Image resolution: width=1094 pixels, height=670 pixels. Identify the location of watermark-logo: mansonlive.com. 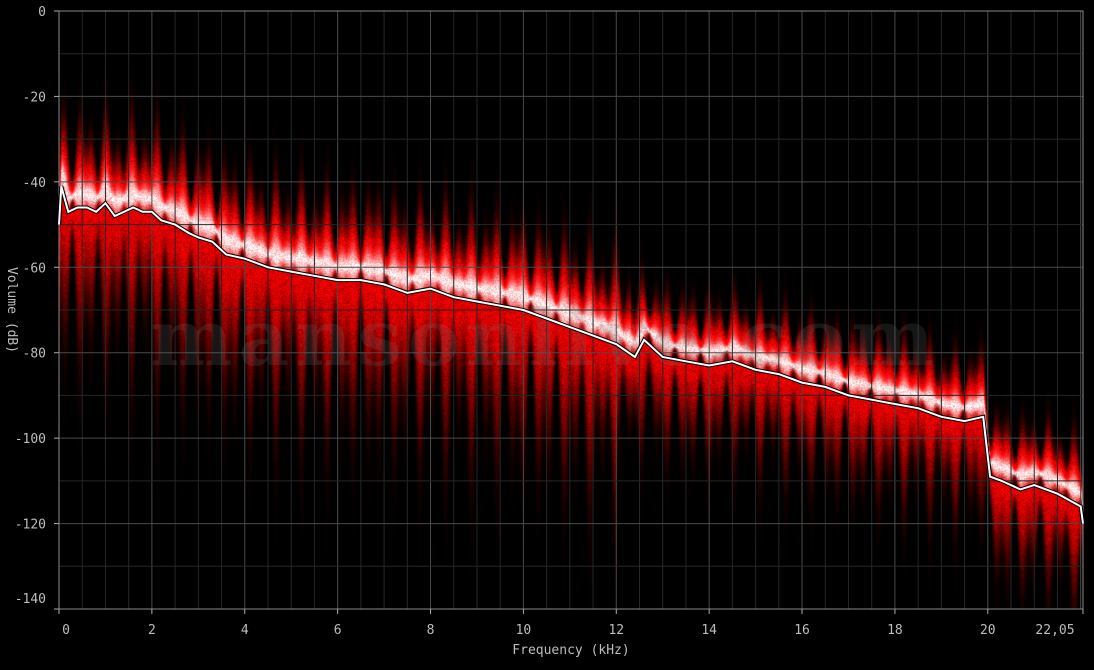
(545, 338).